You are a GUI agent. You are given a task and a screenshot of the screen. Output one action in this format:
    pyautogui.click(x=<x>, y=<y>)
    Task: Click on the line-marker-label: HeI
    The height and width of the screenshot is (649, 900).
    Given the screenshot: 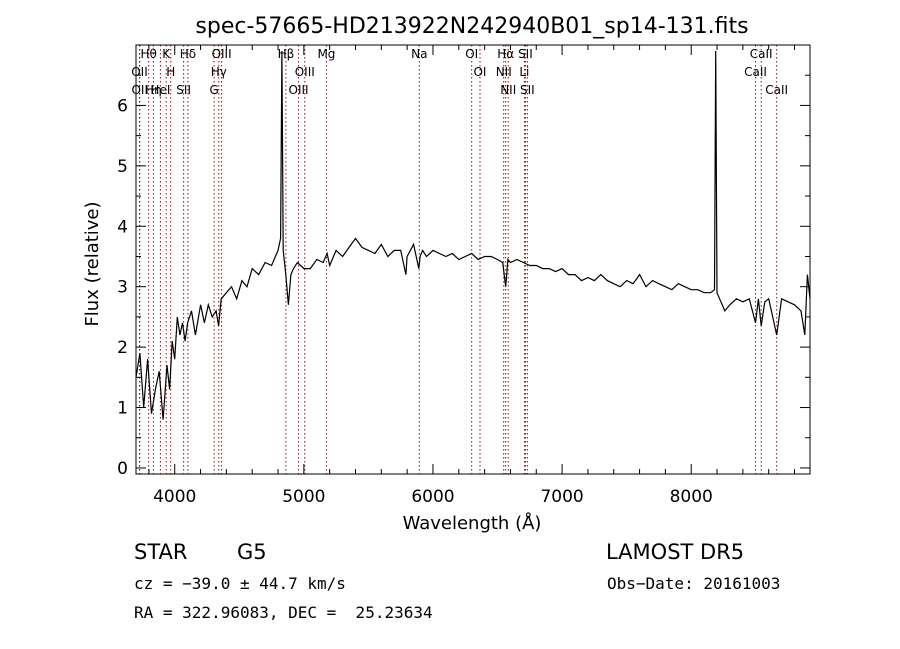 What is the action you would take?
    pyautogui.click(x=160, y=90)
    